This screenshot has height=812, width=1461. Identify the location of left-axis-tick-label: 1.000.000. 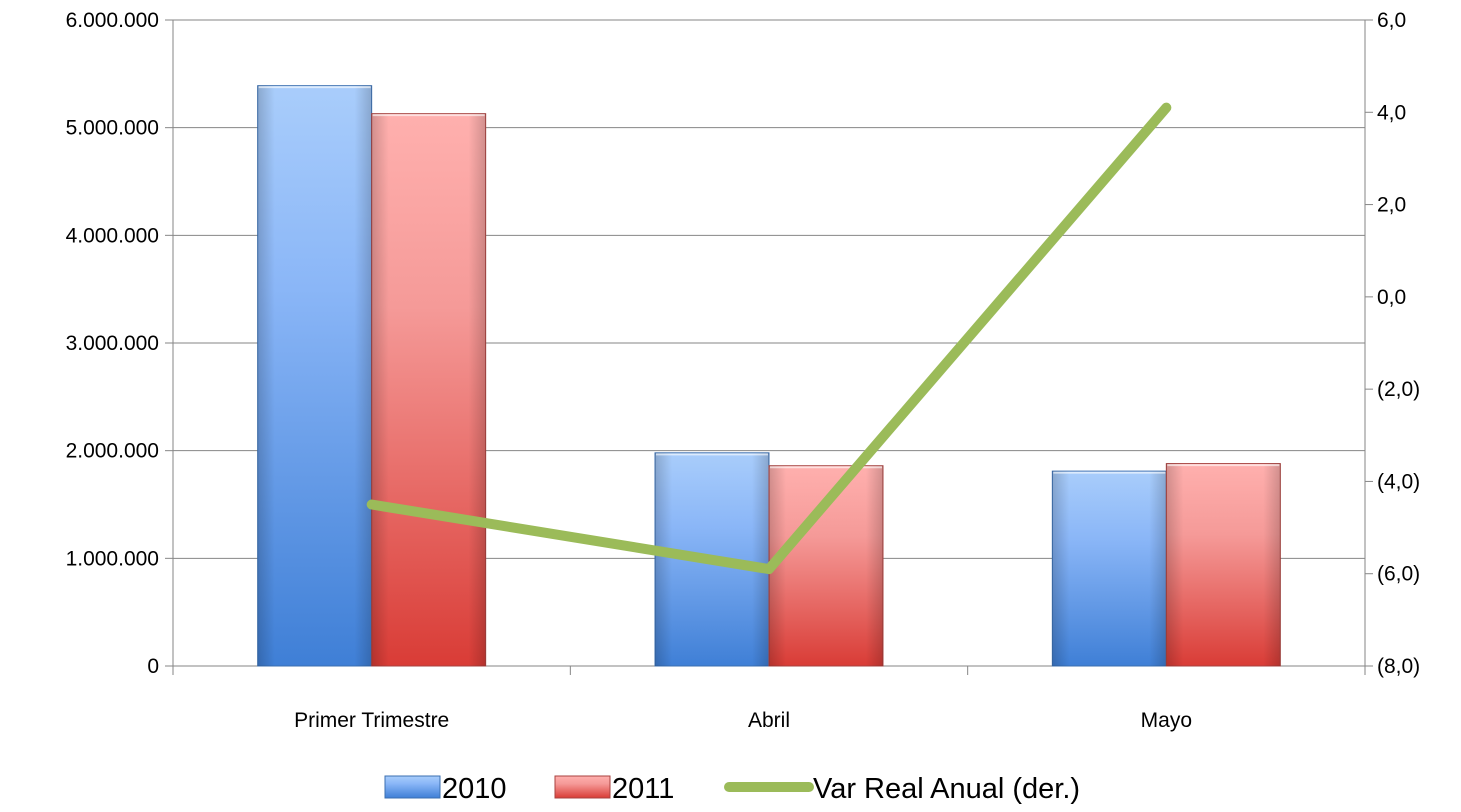
(112, 558).